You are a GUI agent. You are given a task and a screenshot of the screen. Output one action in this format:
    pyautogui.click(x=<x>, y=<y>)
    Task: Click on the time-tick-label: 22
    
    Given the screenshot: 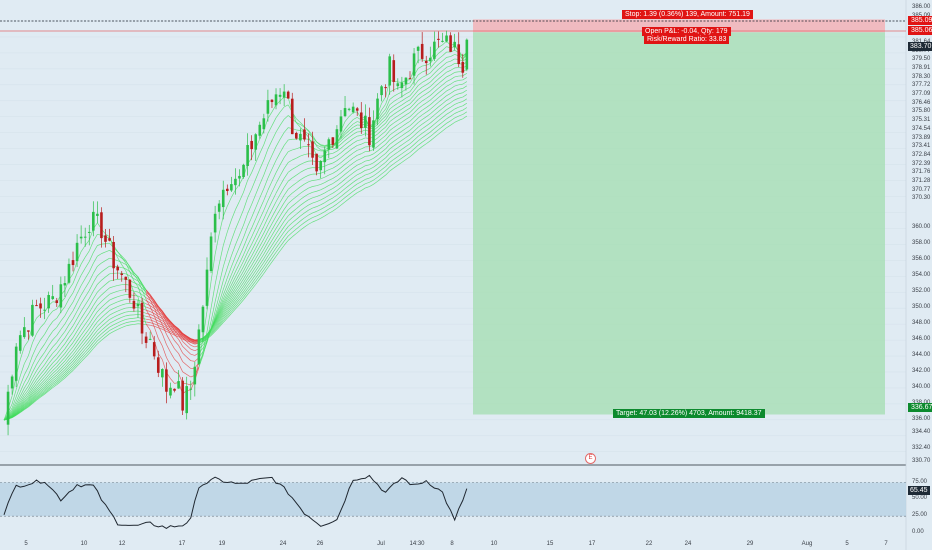 What is the action you would take?
    pyautogui.click(x=649, y=544)
    